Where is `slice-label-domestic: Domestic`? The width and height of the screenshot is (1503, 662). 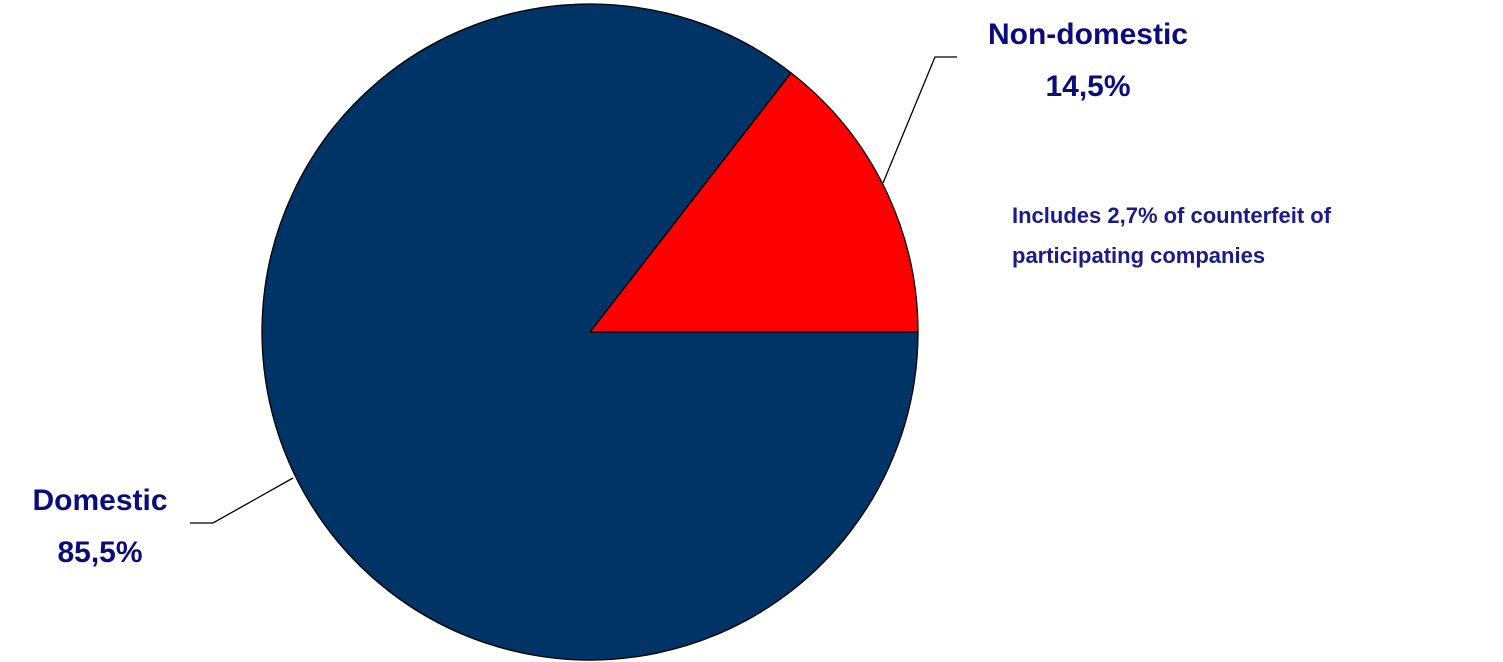
slice-label-domestic: Domestic is located at coordinates (99, 500).